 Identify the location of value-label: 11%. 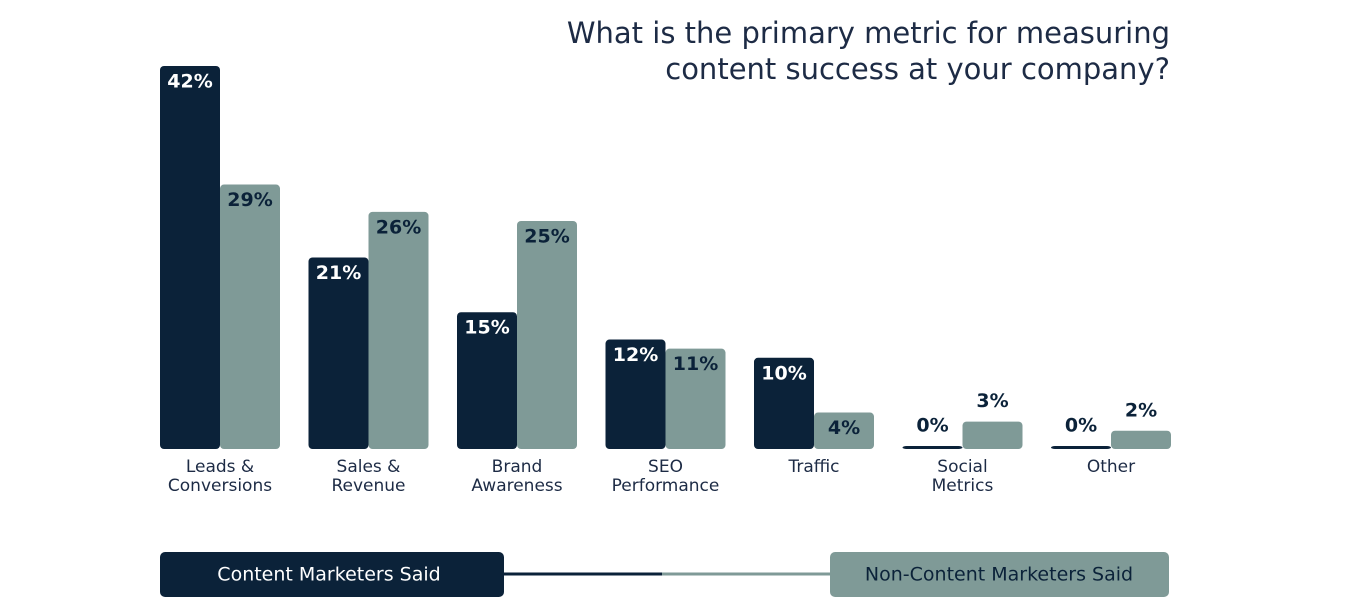
(695, 364).